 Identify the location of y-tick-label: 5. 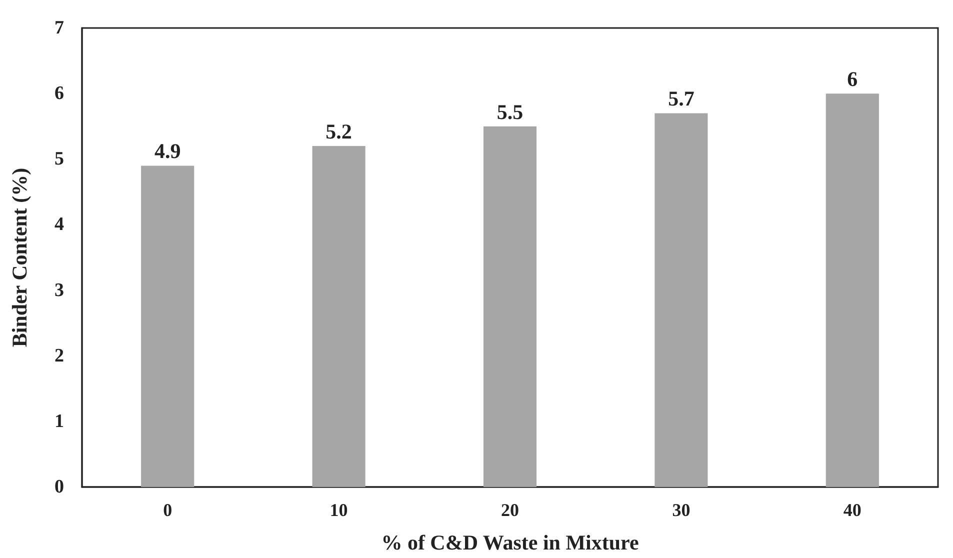
(59, 159).